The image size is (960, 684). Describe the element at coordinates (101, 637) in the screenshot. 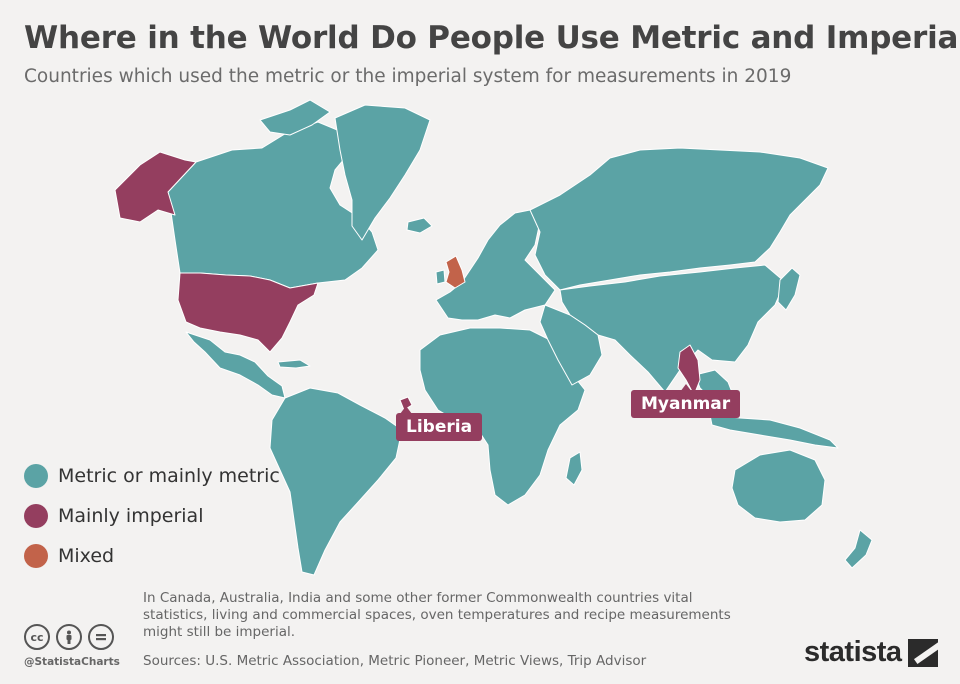

I see `nd-icon` at that location.